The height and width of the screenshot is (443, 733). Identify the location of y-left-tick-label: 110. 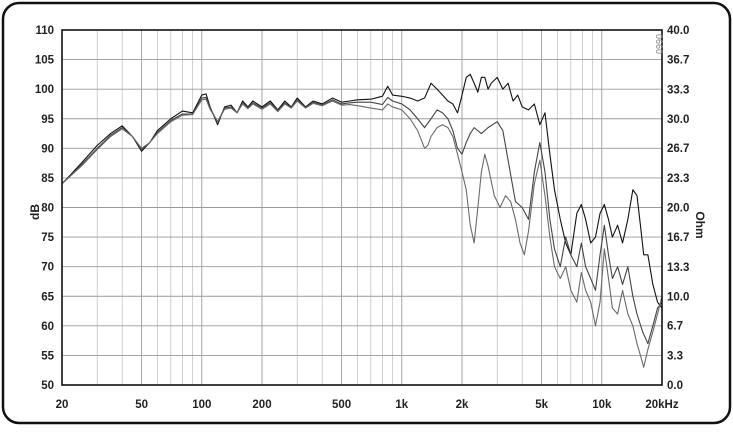
(44, 31).